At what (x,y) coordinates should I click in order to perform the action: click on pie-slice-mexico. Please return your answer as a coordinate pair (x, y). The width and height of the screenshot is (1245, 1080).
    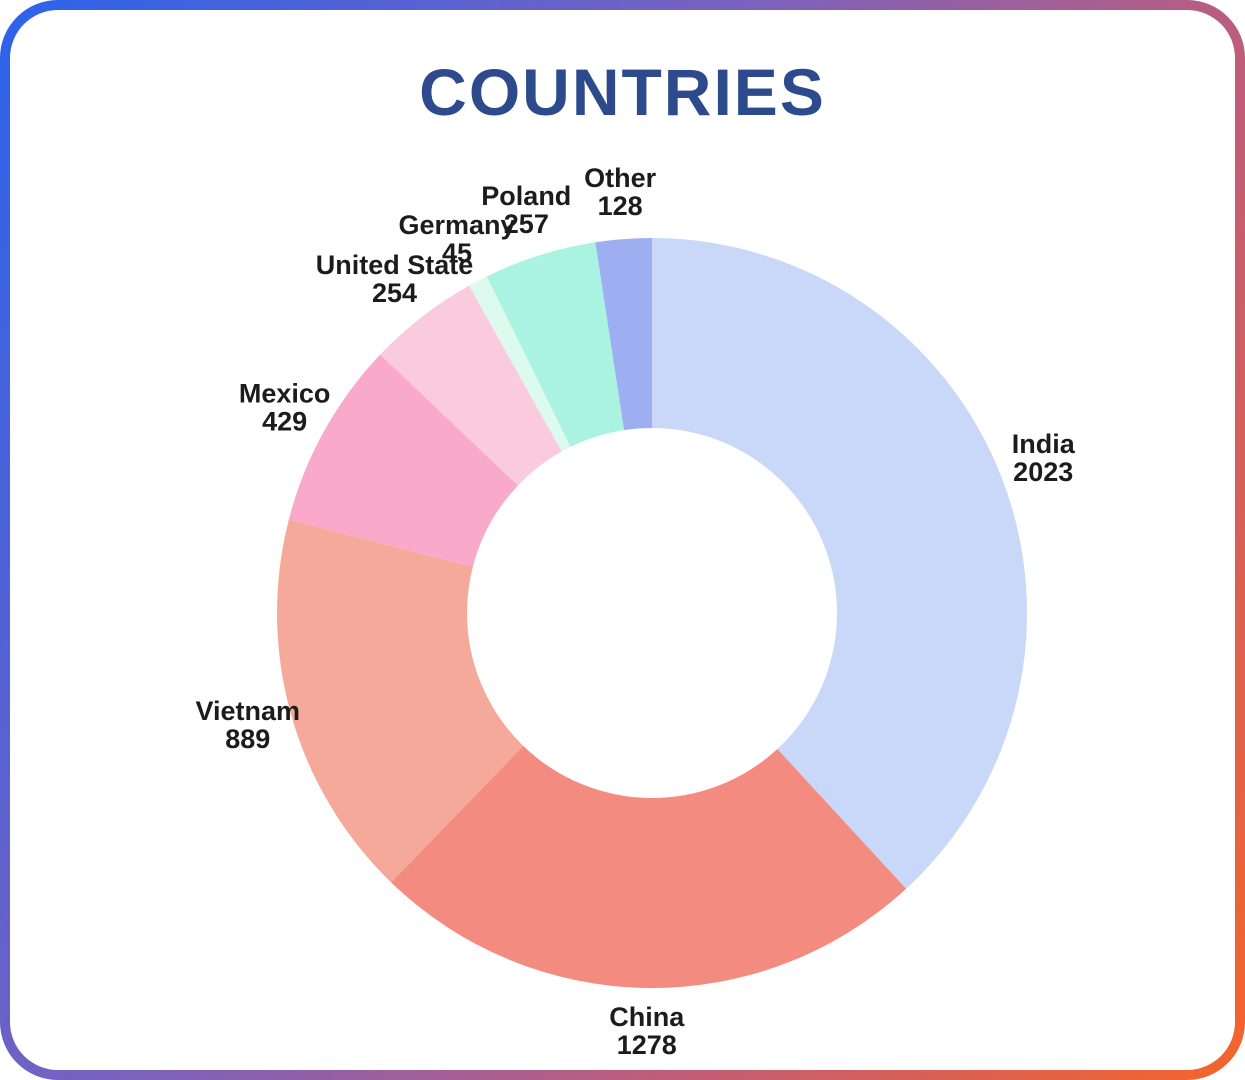
    Looking at the image, I should click on (403, 460).